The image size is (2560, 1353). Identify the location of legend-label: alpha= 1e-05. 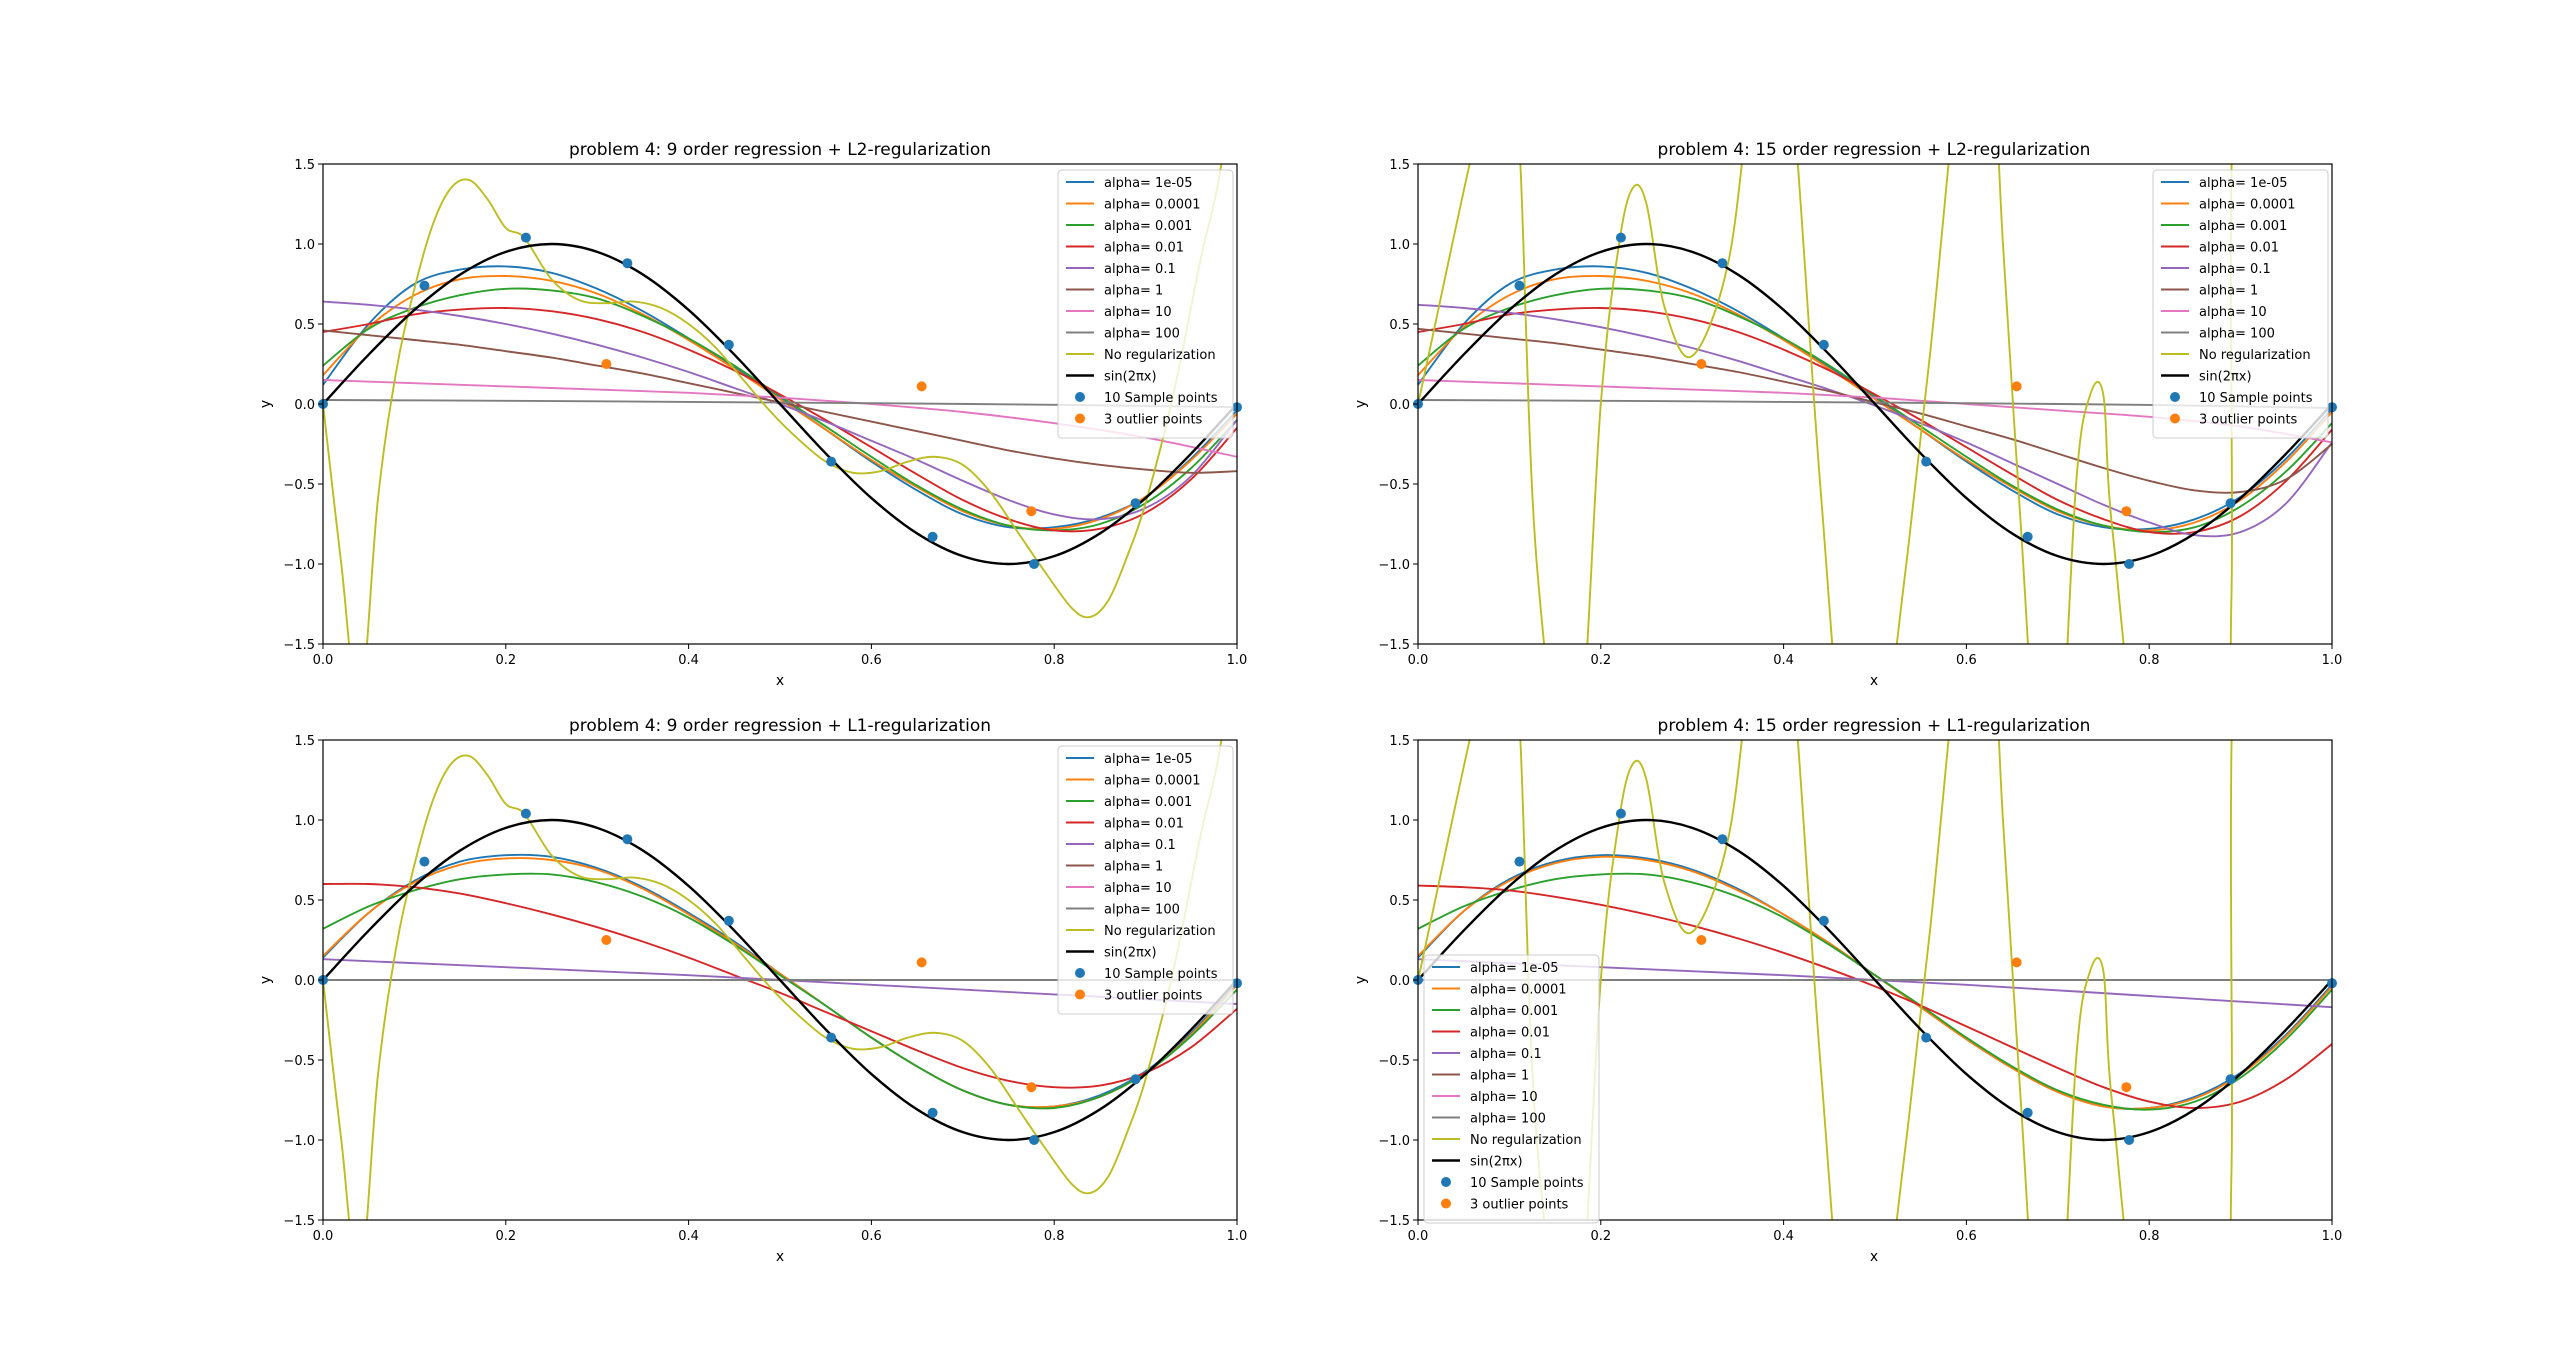
(2243, 183).